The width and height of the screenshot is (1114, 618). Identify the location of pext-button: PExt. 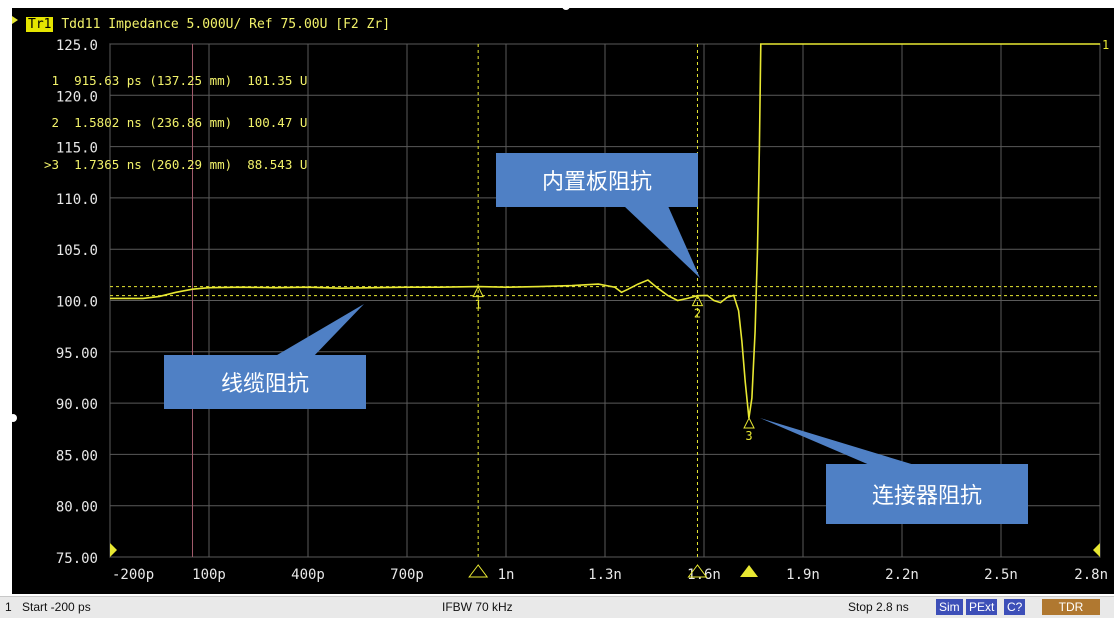
(982, 607).